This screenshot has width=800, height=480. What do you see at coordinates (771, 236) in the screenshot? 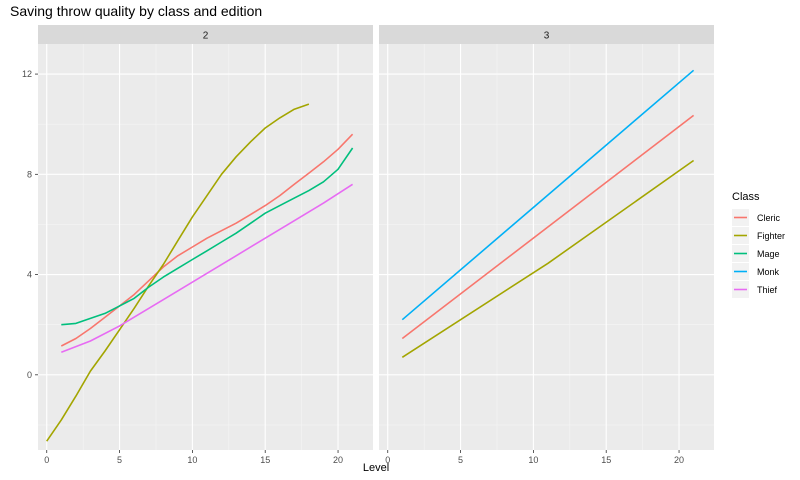
I see `legend-label: Fighter` at bounding box center [771, 236].